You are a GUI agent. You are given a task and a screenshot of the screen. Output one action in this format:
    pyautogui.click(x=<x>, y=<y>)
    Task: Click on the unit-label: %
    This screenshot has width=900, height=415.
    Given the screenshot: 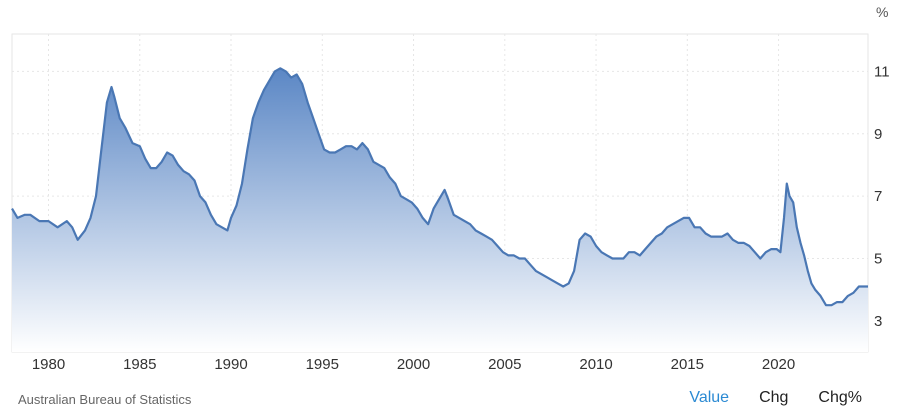 What is the action you would take?
    pyautogui.click(x=882, y=12)
    